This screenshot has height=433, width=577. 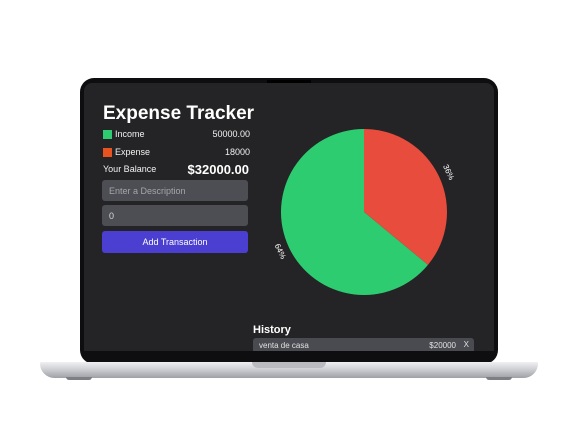 I want to click on history-item-amount: $20000, so click(x=442, y=345).